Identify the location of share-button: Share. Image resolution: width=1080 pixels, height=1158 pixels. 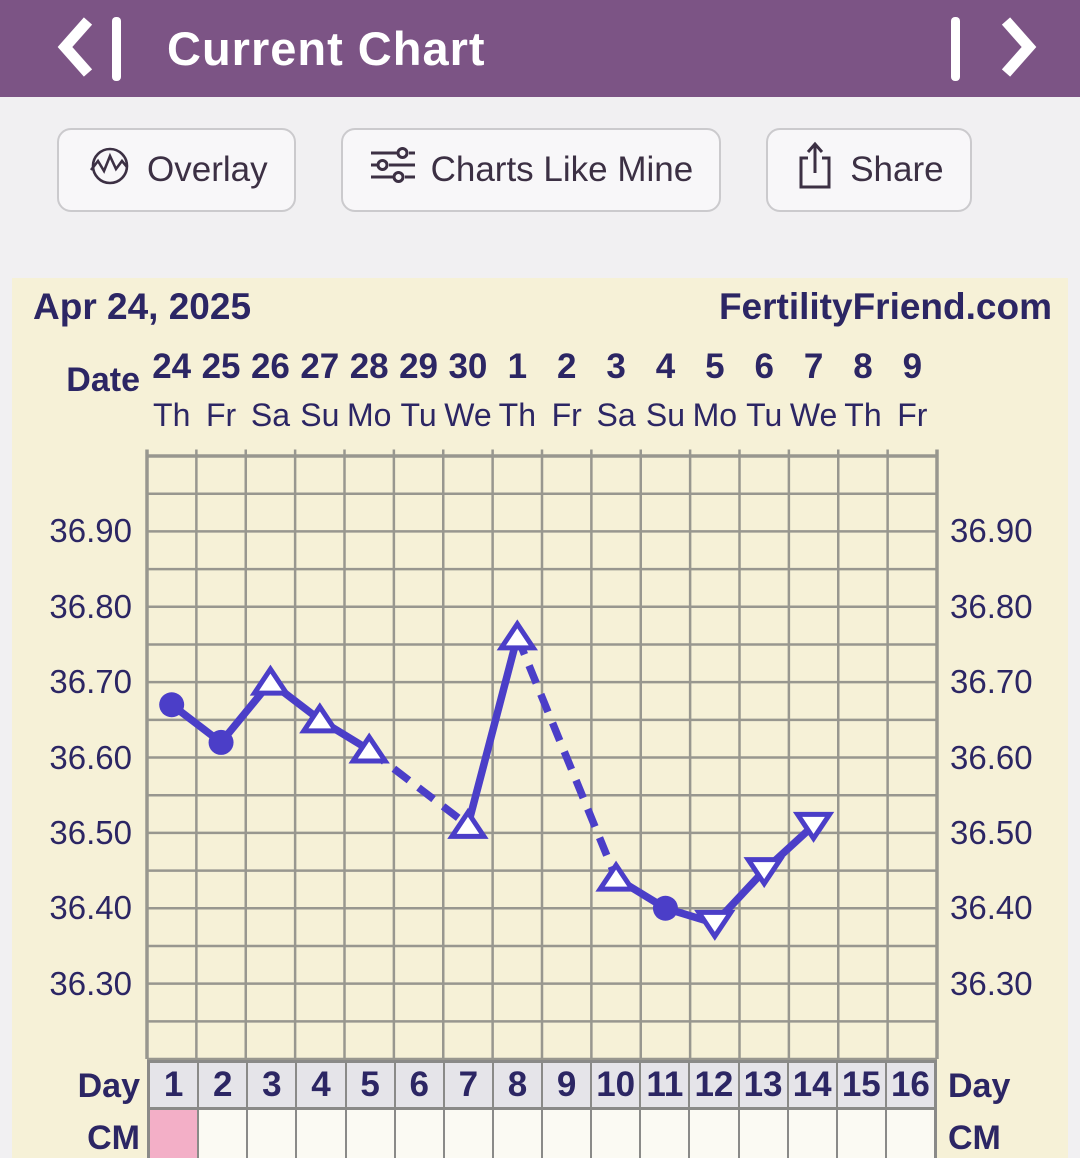
(869, 170).